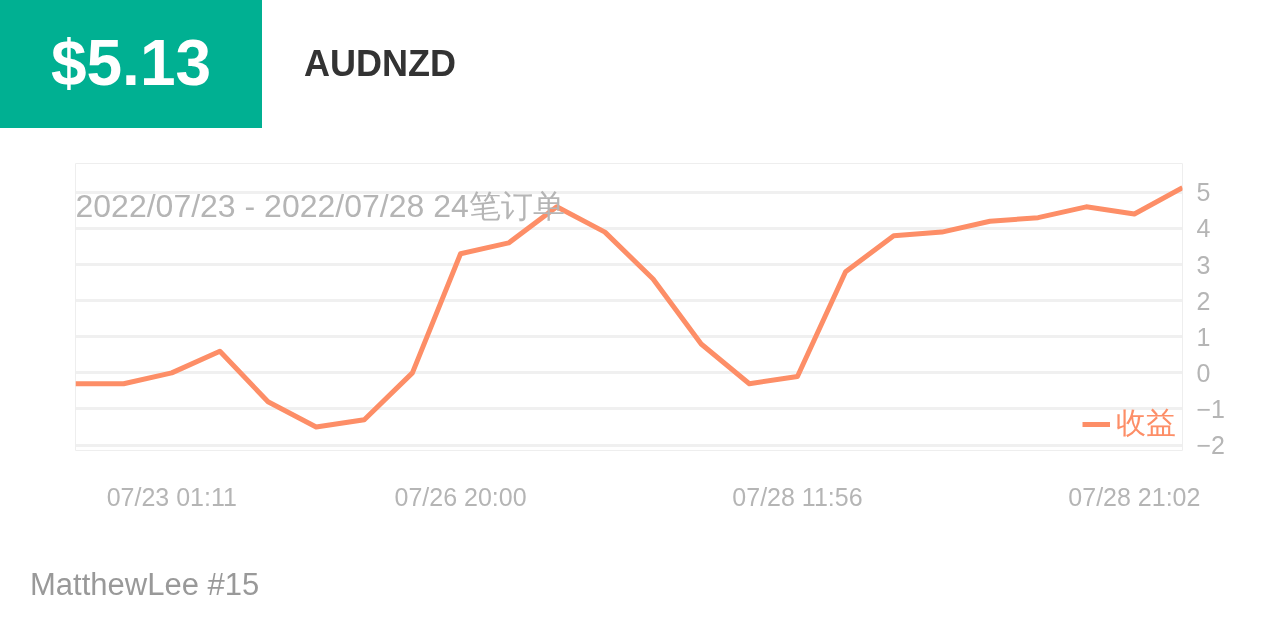 The width and height of the screenshot is (1266, 633). What do you see at coordinates (460, 496) in the screenshot?
I see `x-tick-label: 07/26 20:00` at bounding box center [460, 496].